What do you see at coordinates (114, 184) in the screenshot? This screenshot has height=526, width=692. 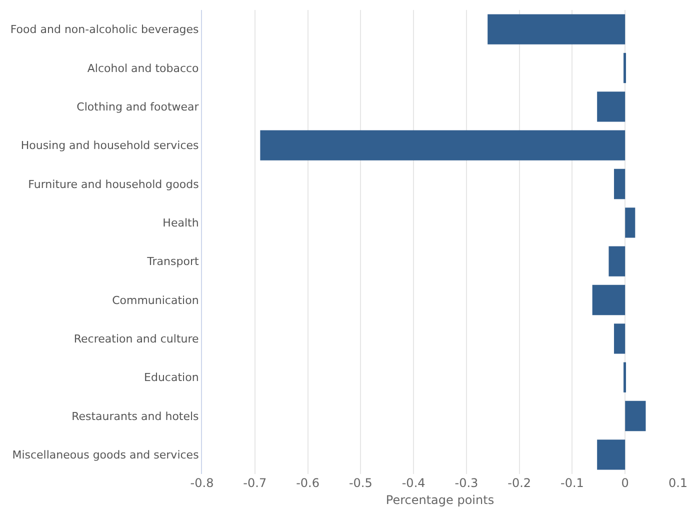 I see `y-tick-label: Furniture and household goods` at bounding box center [114, 184].